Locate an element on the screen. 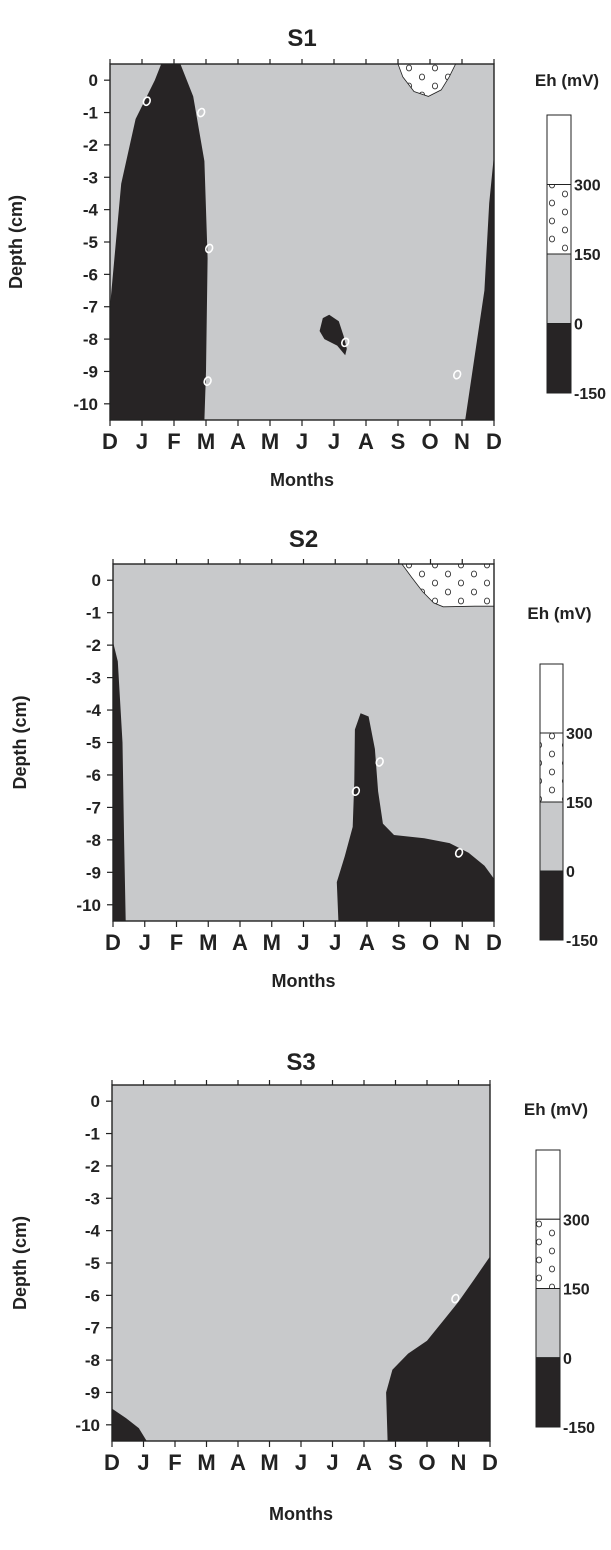 The height and width of the screenshot is (1550, 611). y-tick-label: -7 is located at coordinates (92, 1328).